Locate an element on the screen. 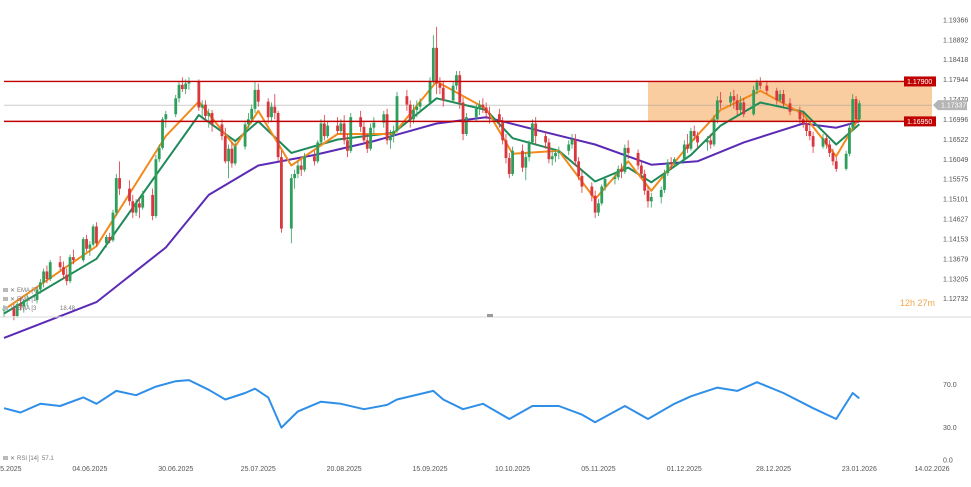 The image size is (971, 487). price-tick-label: 1.12732 is located at coordinates (955, 299).